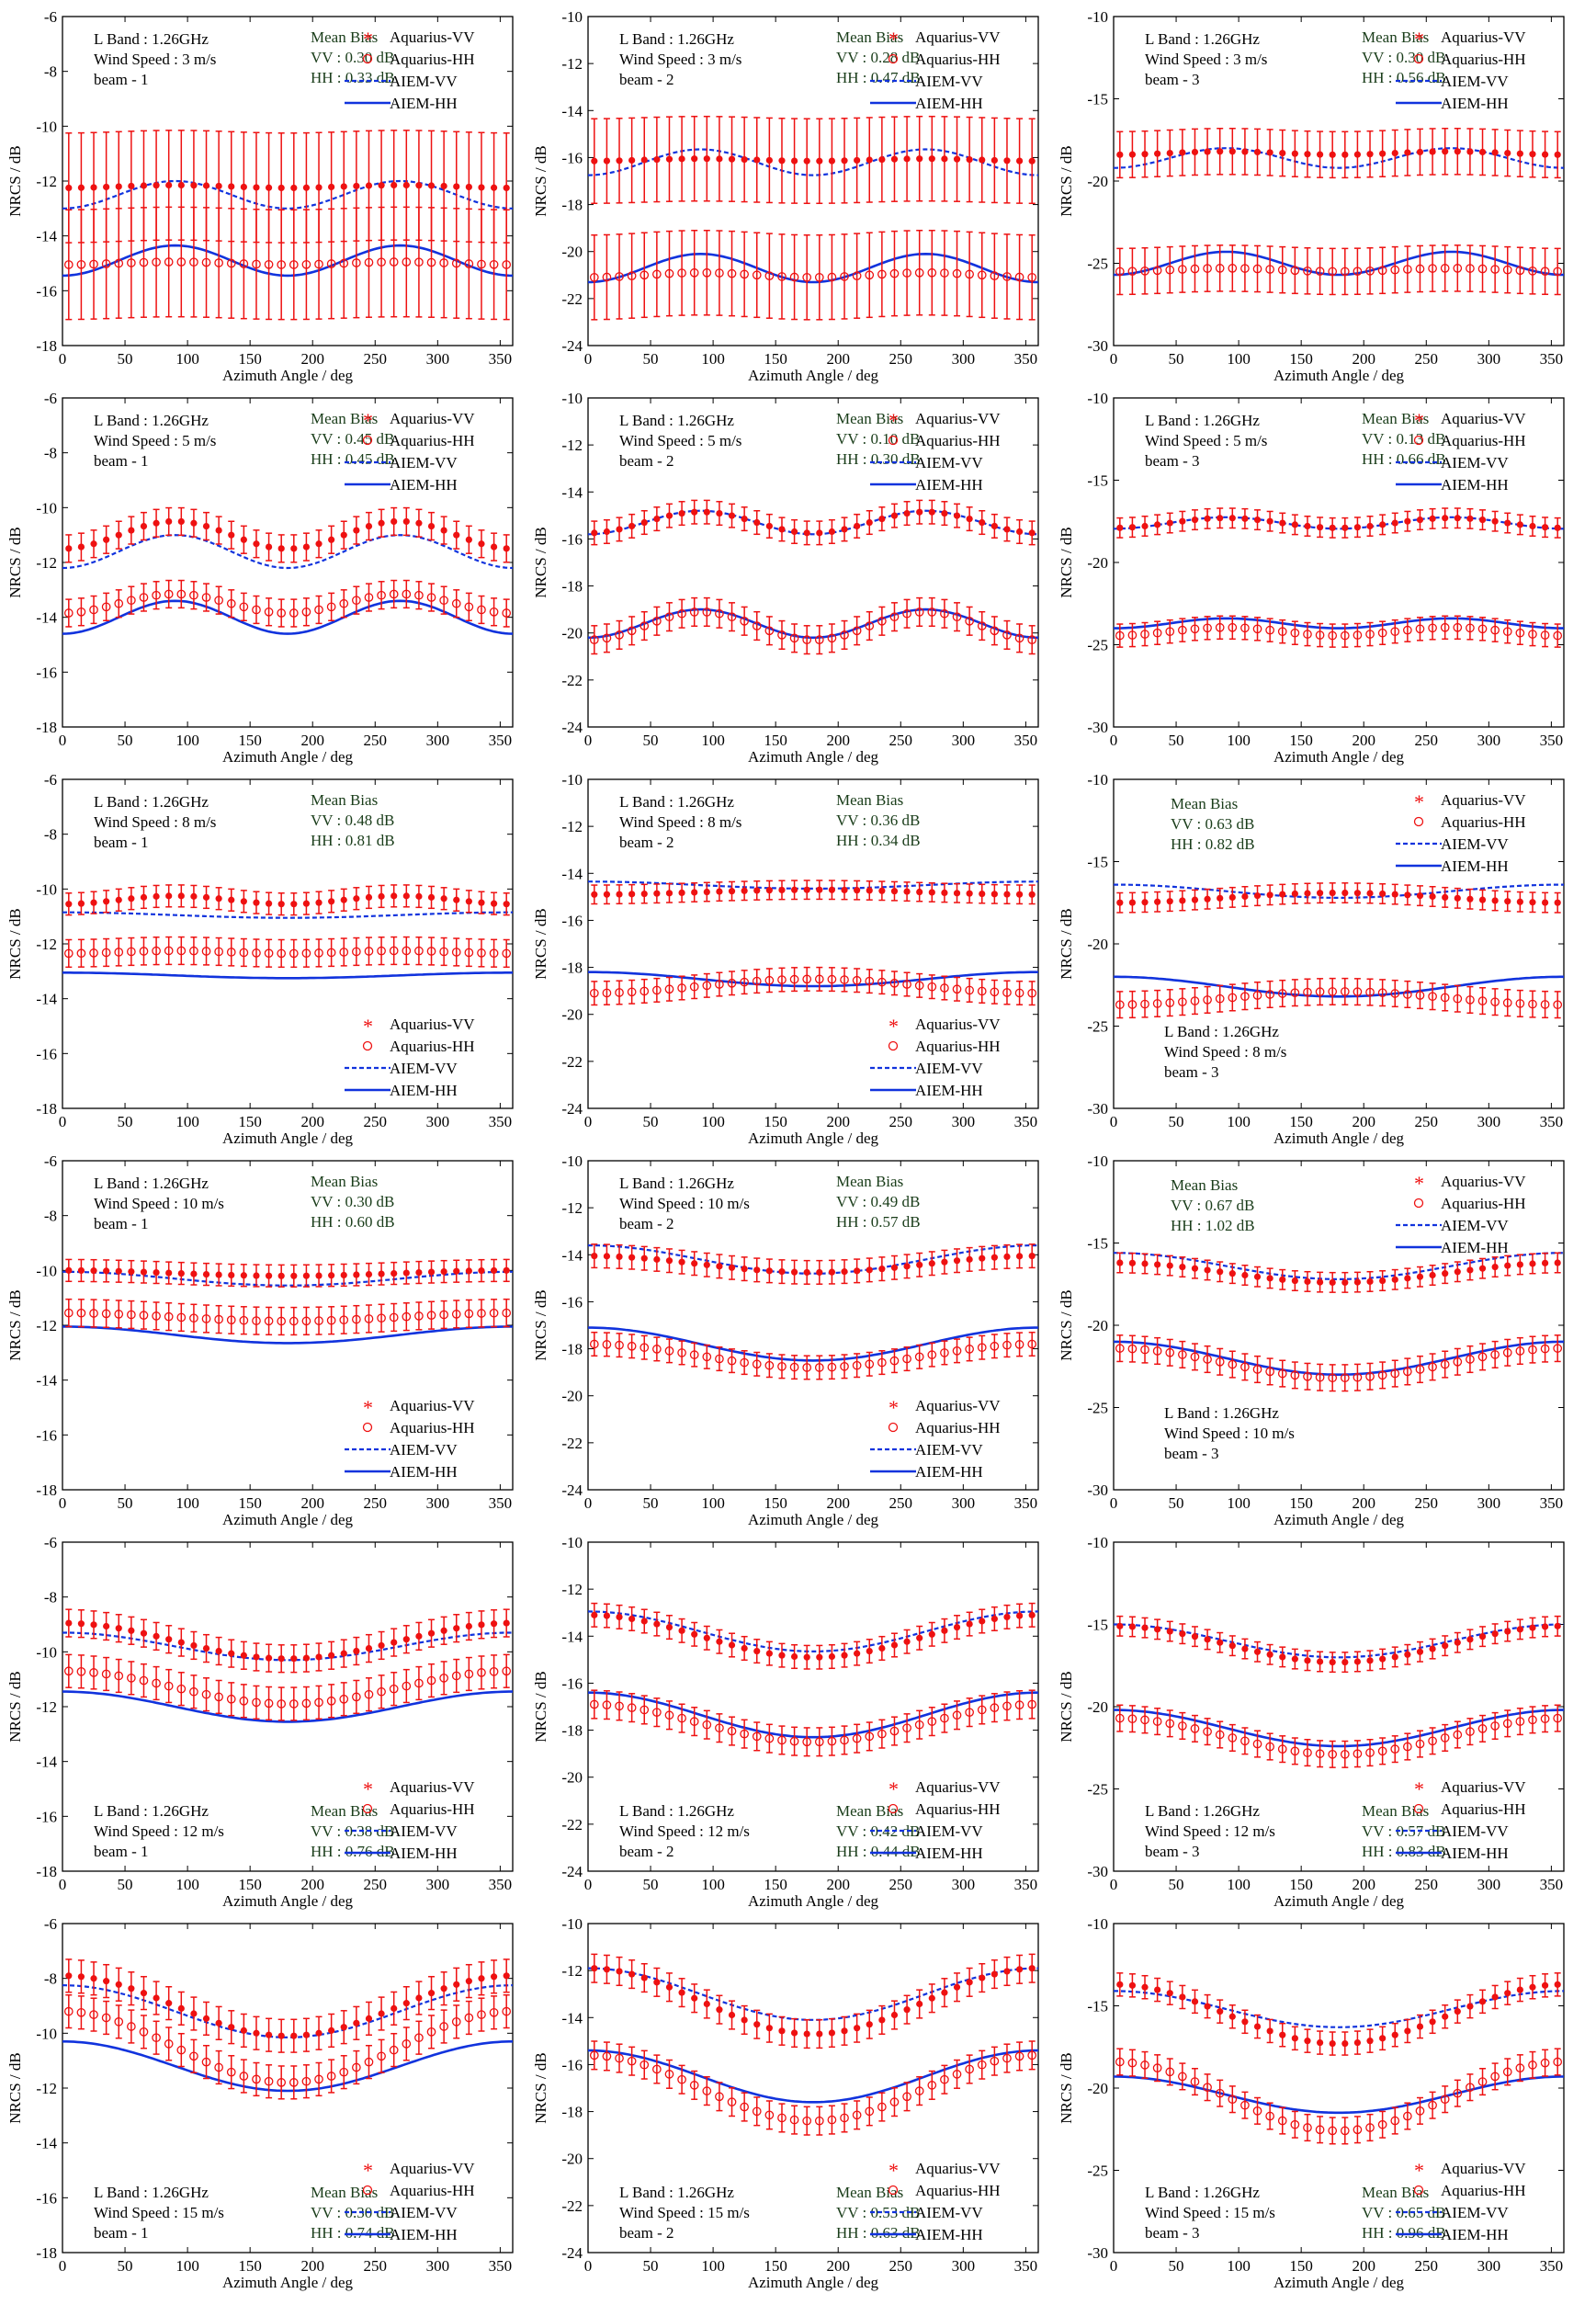 The image size is (1596, 2316). What do you see at coordinates (1483, 37) in the screenshot?
I see `legend-label: Aquarius-VV` at bounding box center [1483, 37].